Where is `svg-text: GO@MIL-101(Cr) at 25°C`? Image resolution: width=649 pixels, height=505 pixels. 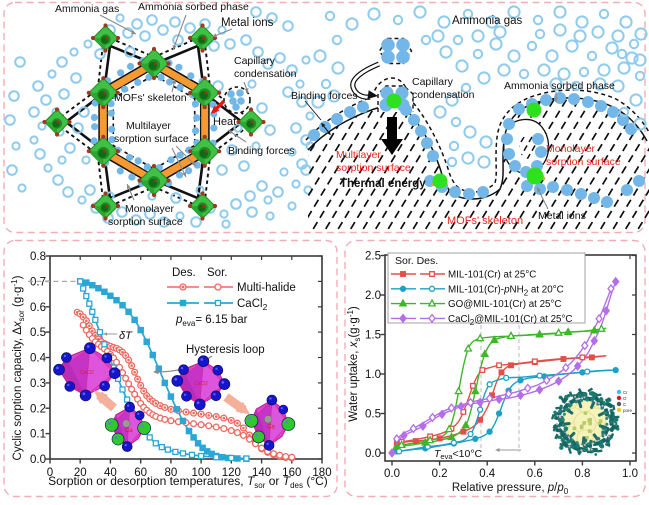
svg-text: GO@MIL-101(Cr) at 25°C is located at coordinates (505, 304).